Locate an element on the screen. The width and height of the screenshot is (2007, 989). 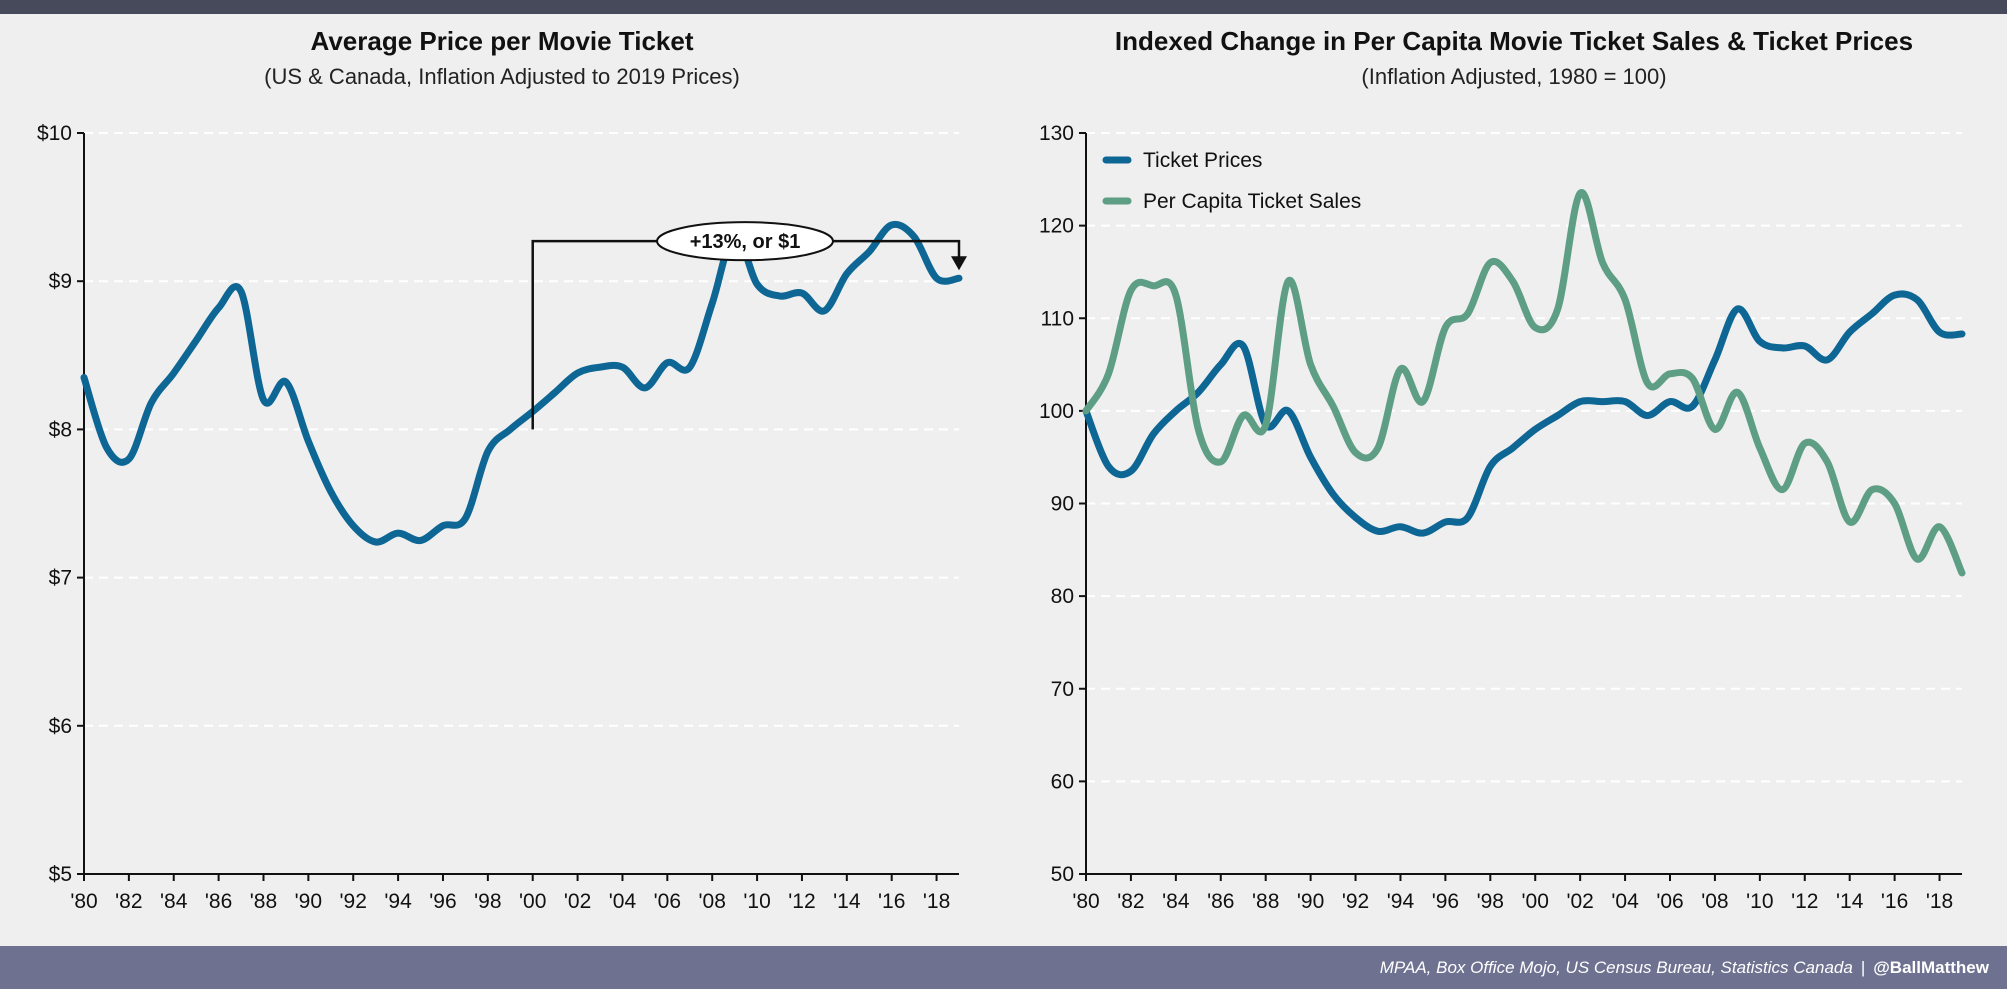
left-x-tick-label: '80 is located at coordinates (83, 901).